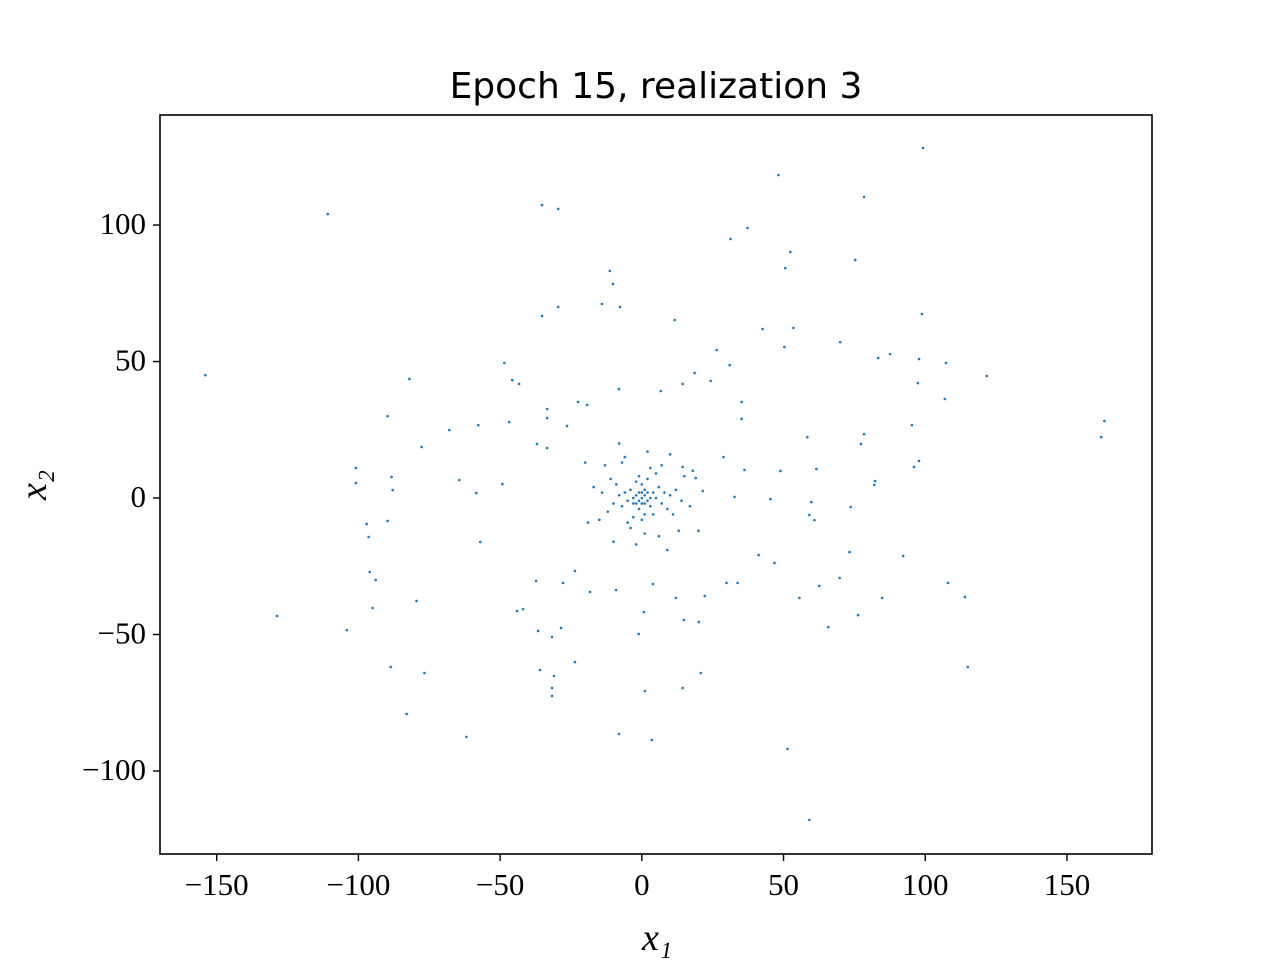  I want to click on y-axis-label: x₂, so click(34, 485).